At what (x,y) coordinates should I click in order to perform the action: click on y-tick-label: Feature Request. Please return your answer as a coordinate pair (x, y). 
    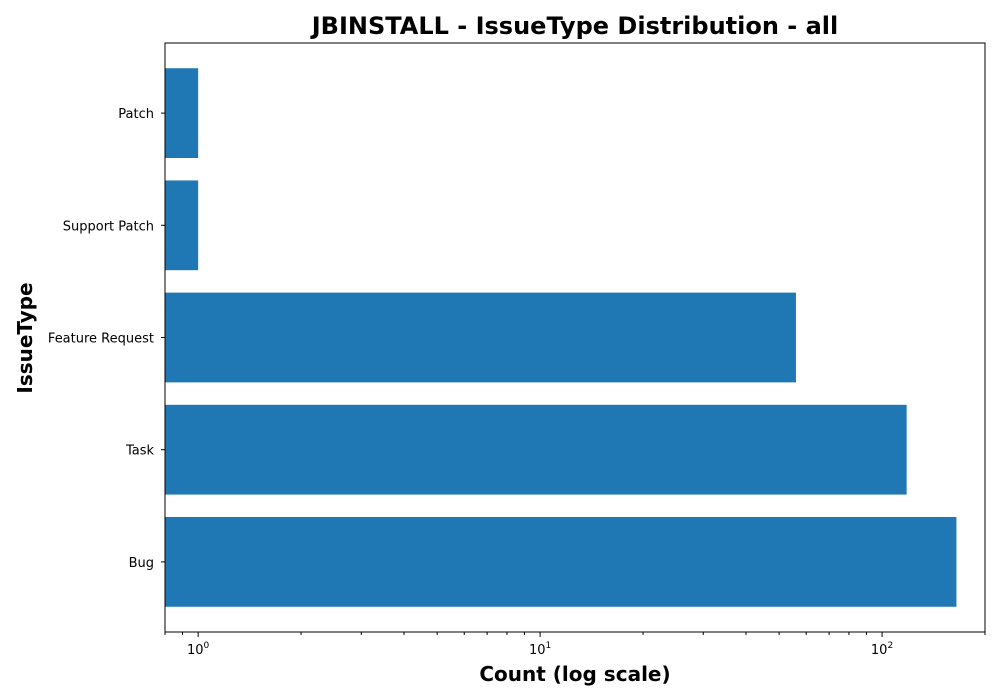
    Looking at the image, I should click on (101, 339).